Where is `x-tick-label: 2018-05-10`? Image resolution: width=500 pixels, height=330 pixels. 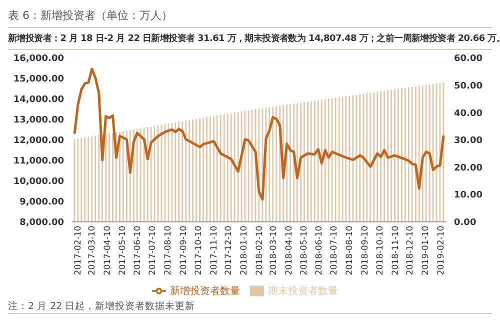
x-tick-label: 2018-05-10 is located at coordinates (304, 251).